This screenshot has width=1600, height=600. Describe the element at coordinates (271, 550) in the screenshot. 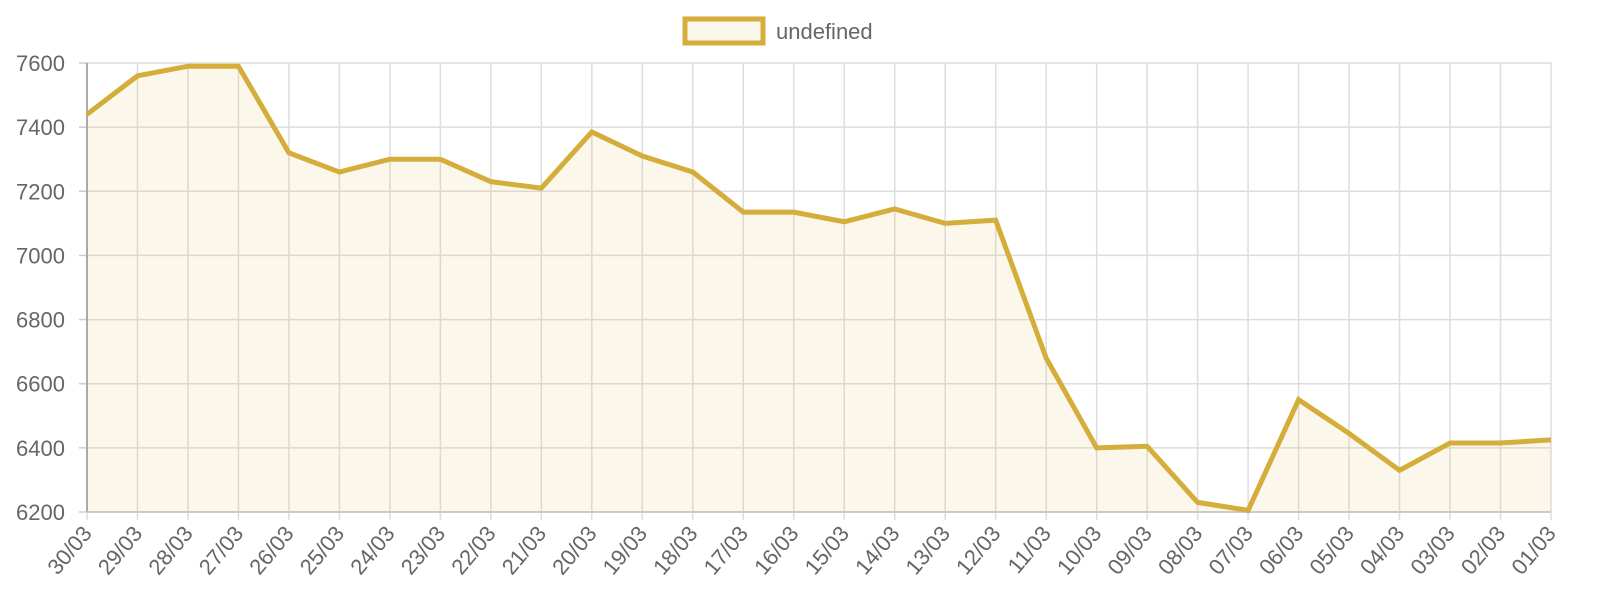

I see `x-tick-label: 26/03` at that location.